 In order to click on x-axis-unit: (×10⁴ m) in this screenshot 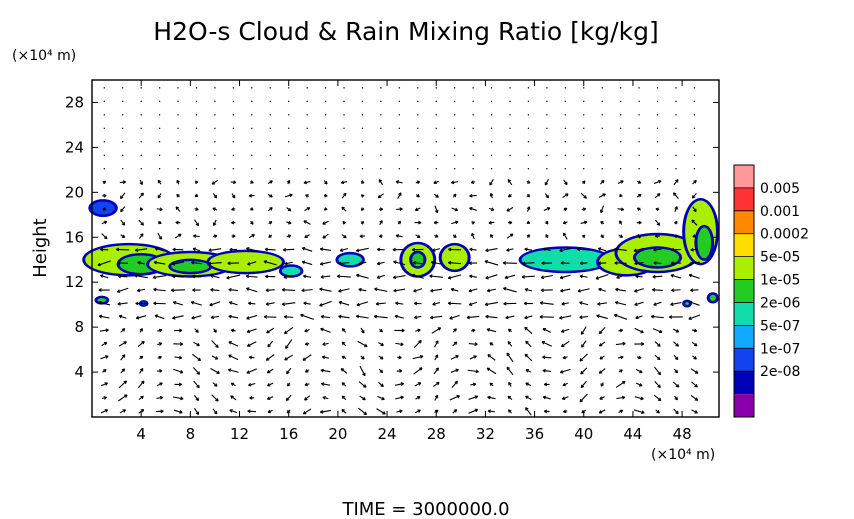, I will do `click(683, 455)`.